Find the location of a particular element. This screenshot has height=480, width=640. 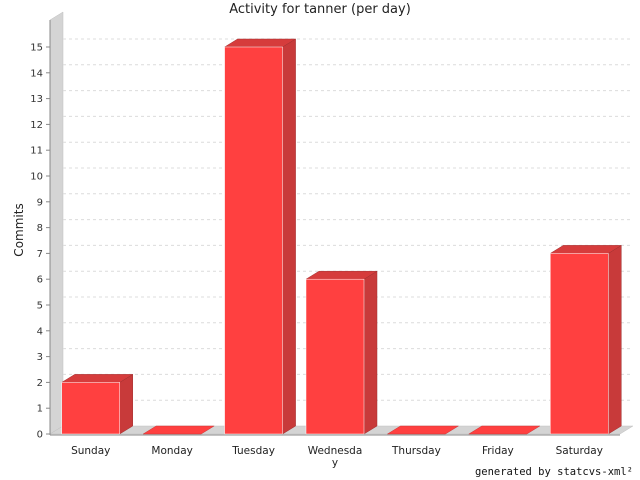

x-tick-label-line: Monday is located at coordinates (171, 451).